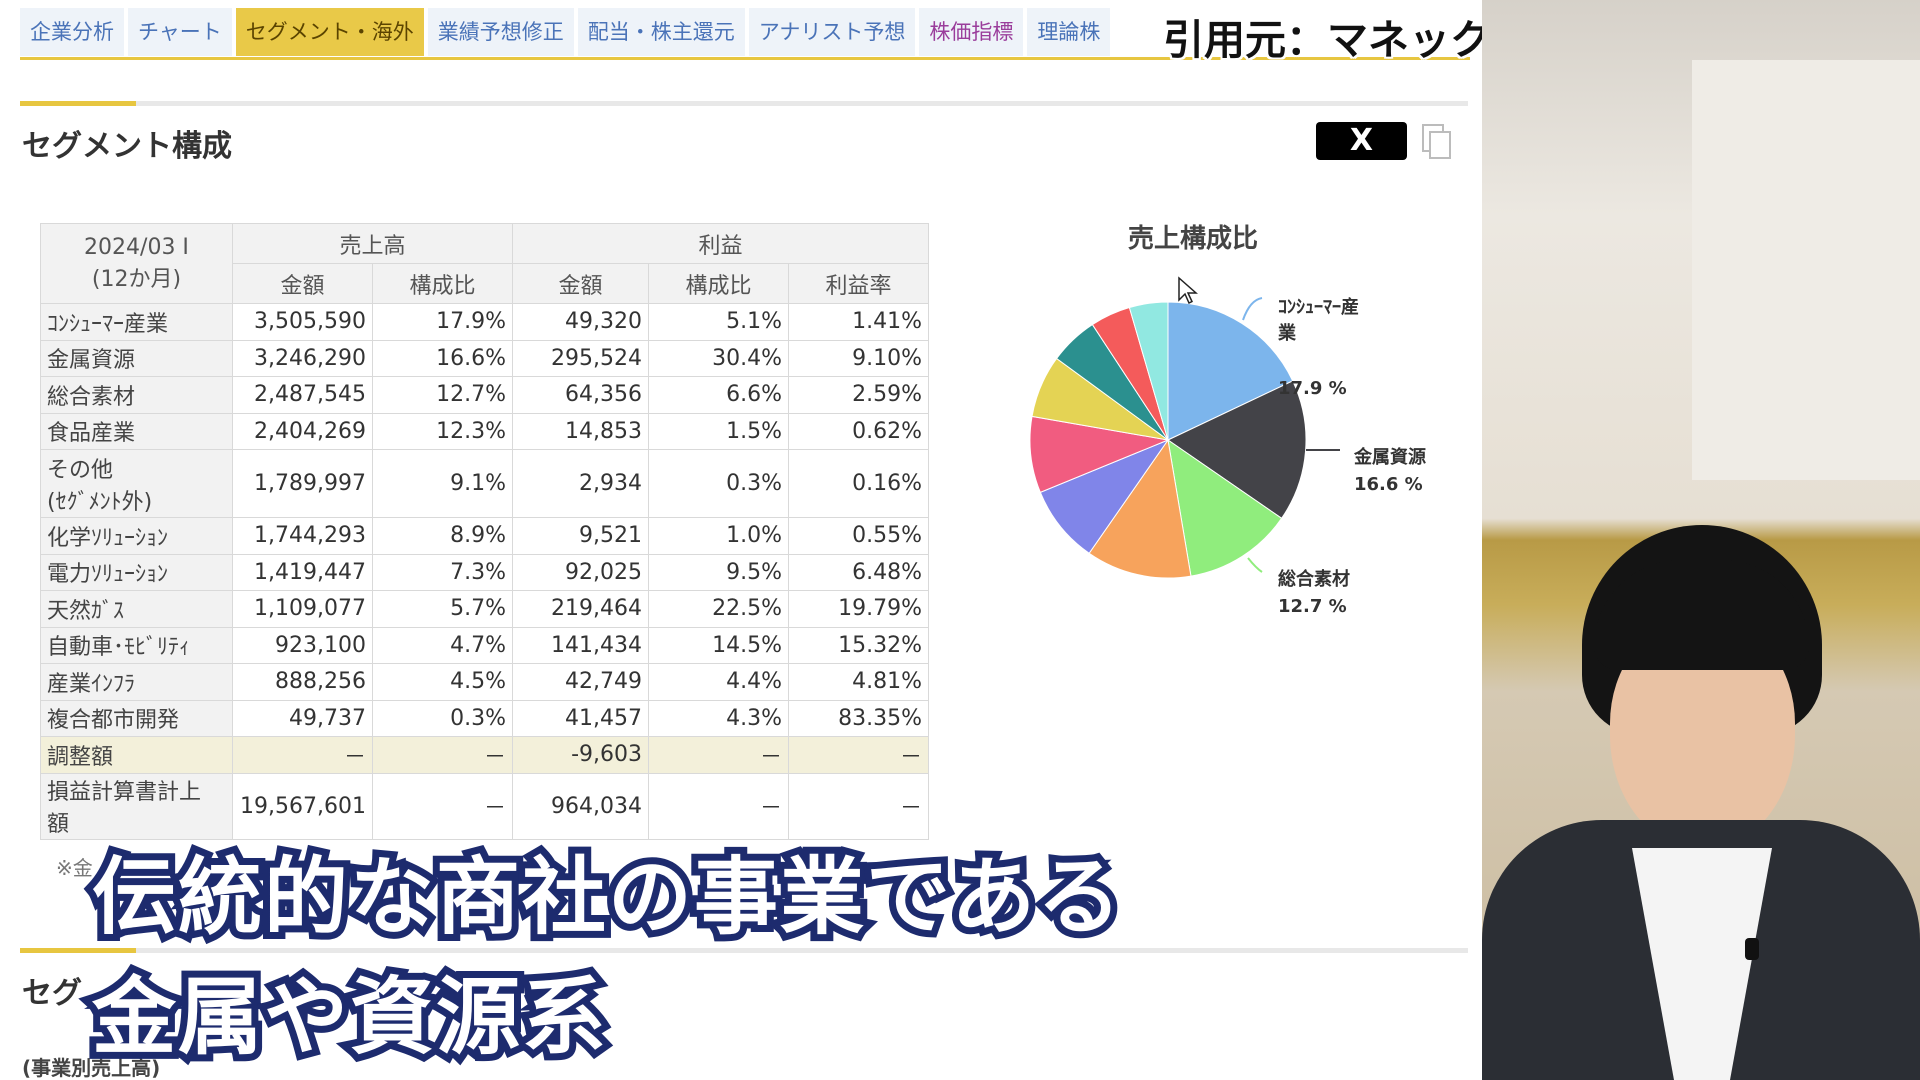  What do you see at coordinates (580, 536) in the screenshot?
I see `cell-profit: 9,521` at bounding box center [580, 536].